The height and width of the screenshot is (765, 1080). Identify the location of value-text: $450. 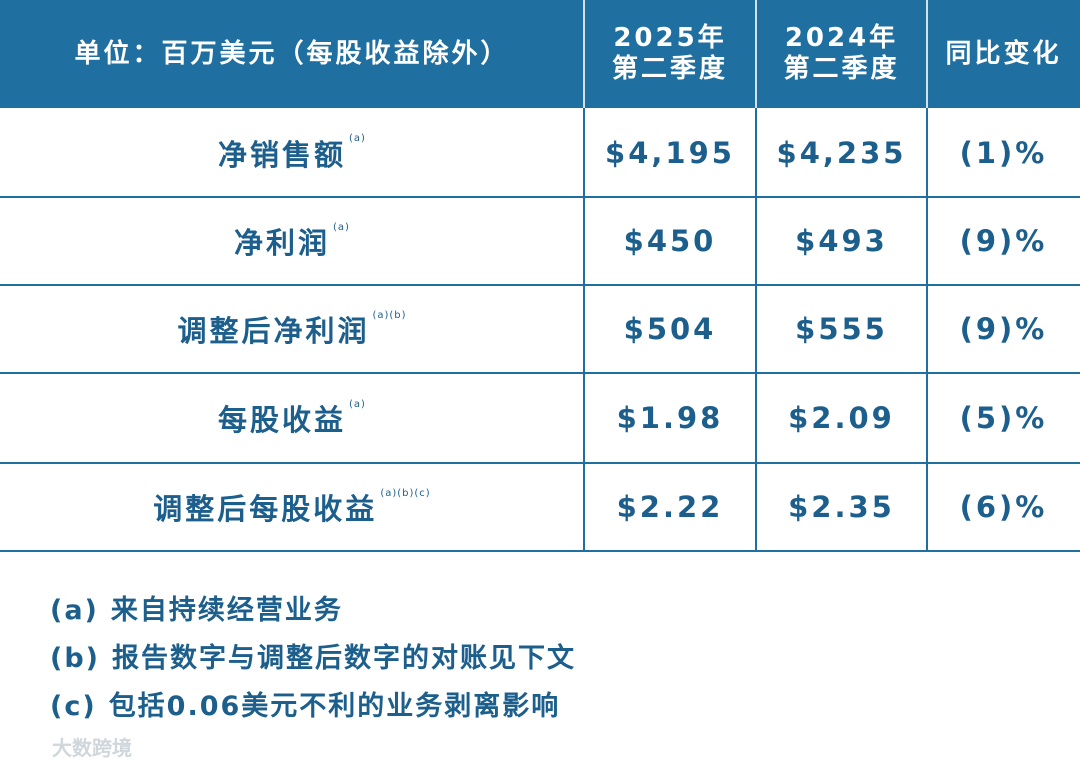
(670, 241).